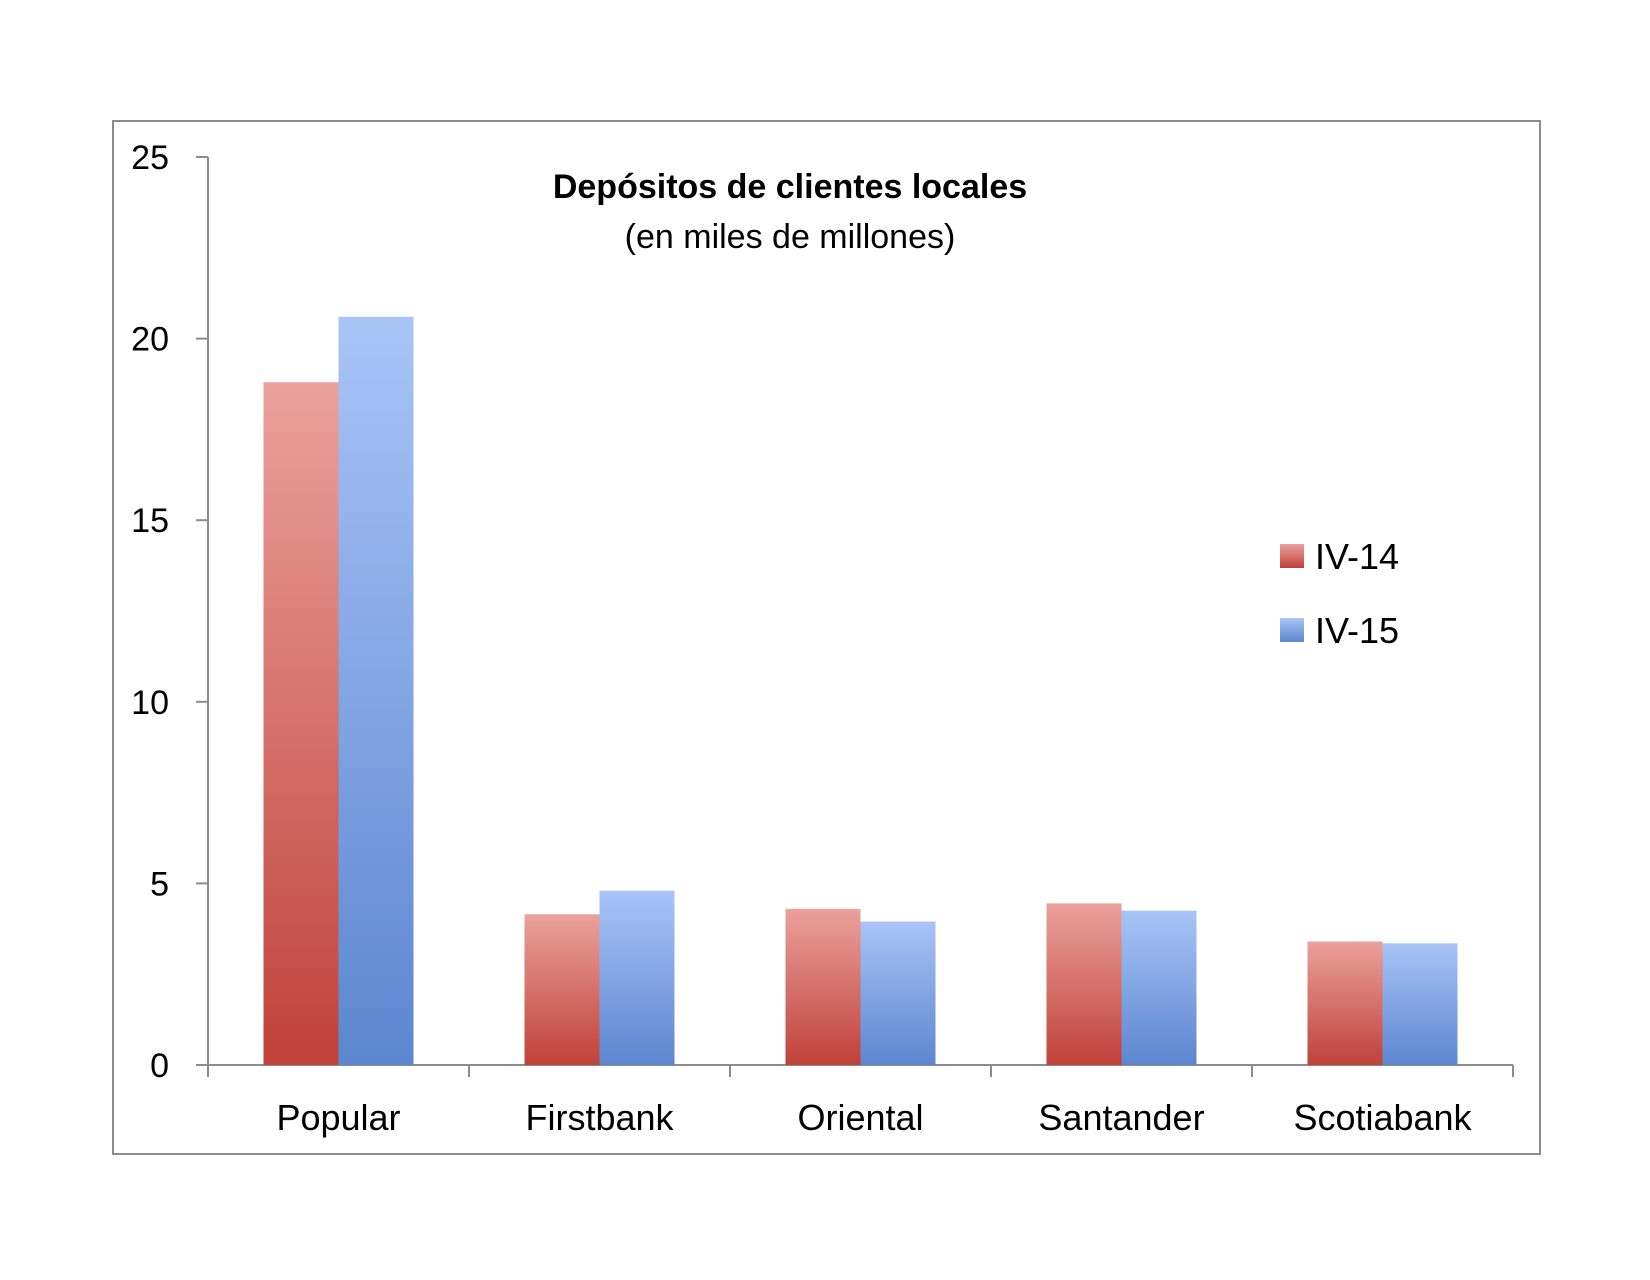  I want to click on legend-label: IV-15, so click(1357, 630).